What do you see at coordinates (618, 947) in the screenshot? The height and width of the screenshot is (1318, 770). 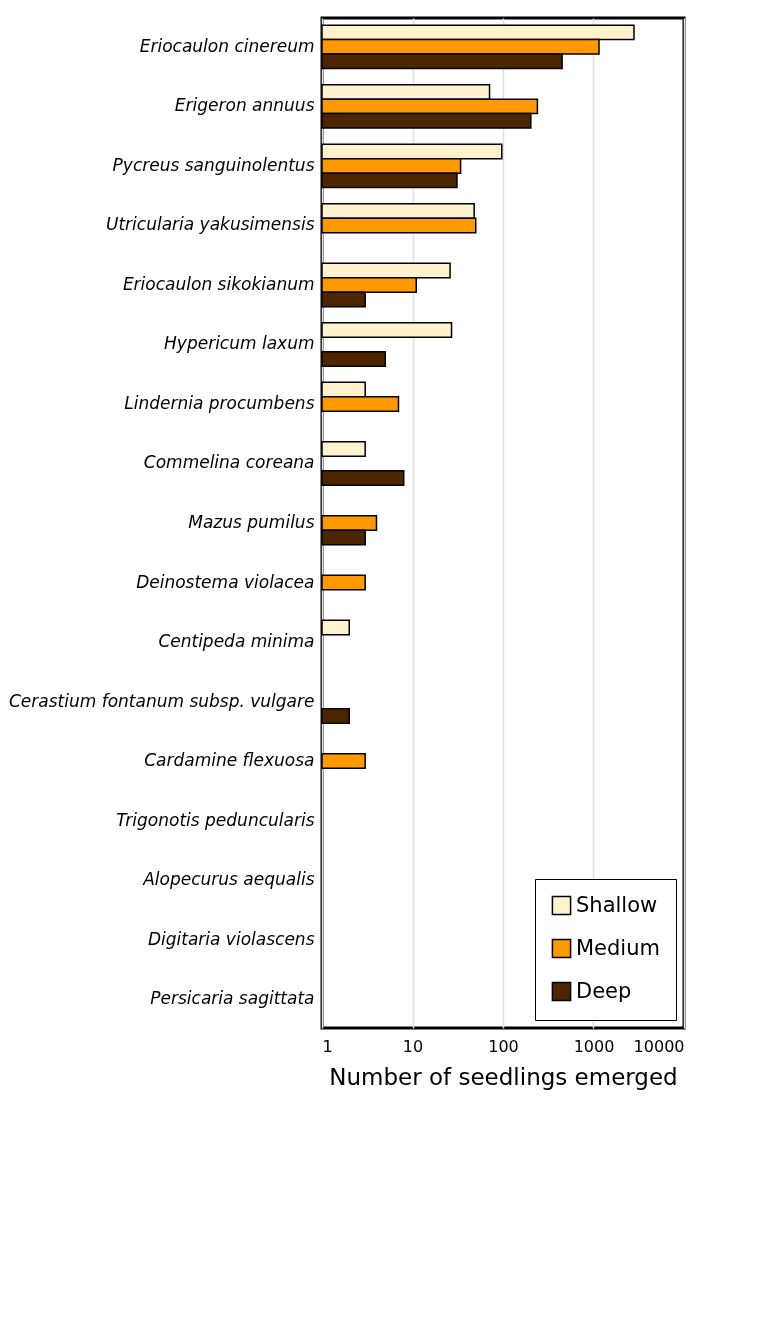 I see `legend-label: Medium` at bounding box center [618, 947].